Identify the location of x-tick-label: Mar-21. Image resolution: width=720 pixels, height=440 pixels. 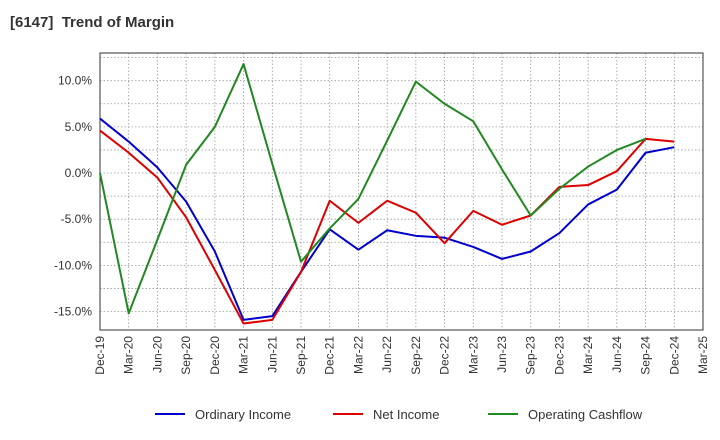
(244, 355).